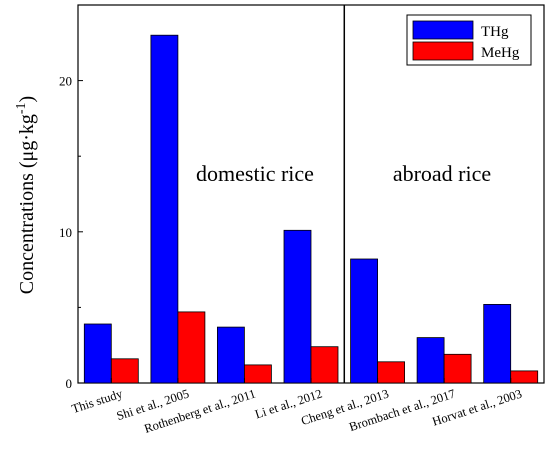 The height and width of the screenshot is (457, 550). What do you see at coordinates (27, 204) in the screenshot?
I see `y-axis-label-main: Concentrations (μg·kg` at bounding box center [27, 204].